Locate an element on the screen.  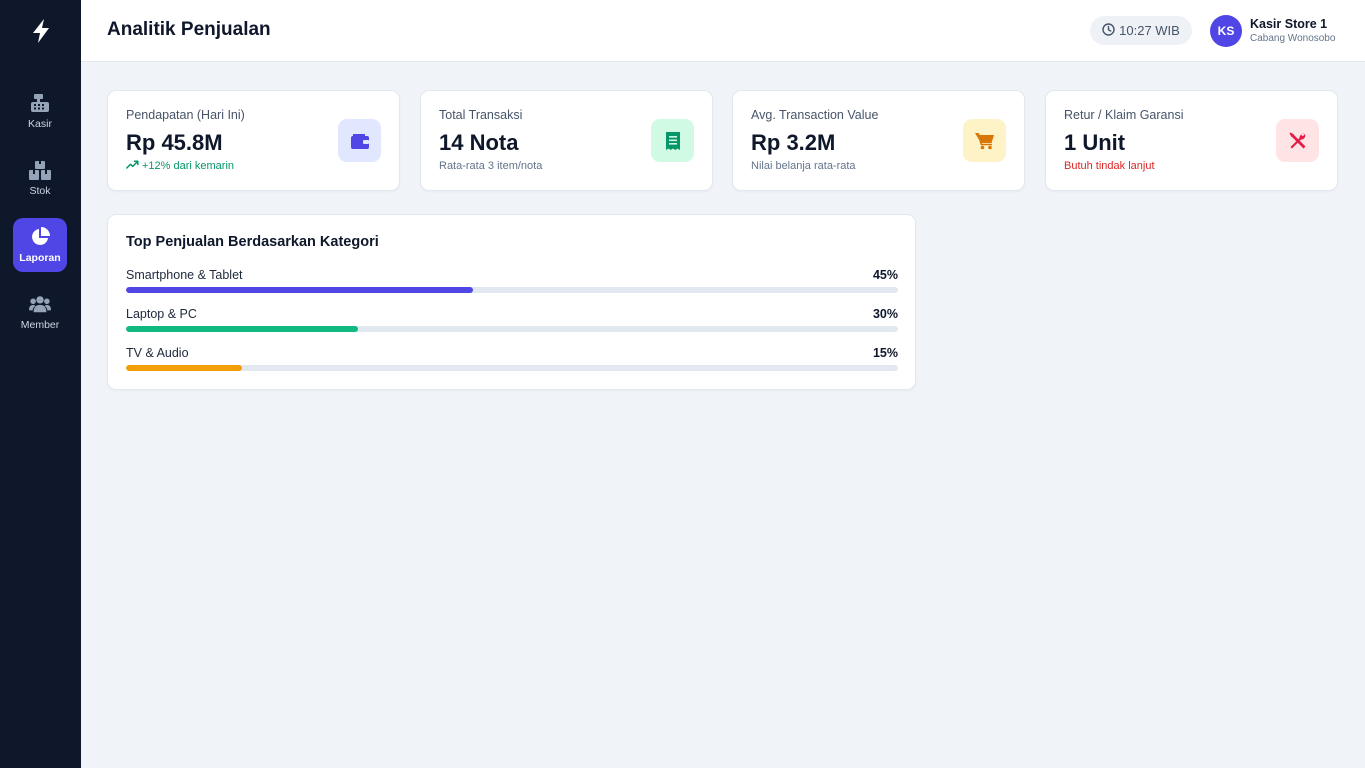
panel-title: Top Penjualan Berdasarkan Kategori is located at coordinates (252, 242).